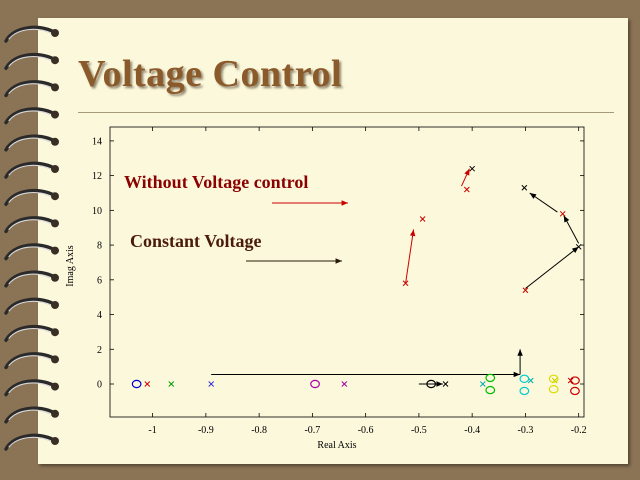 The image size is (640, 480). I want to click on title-divider, so click(346, 112).